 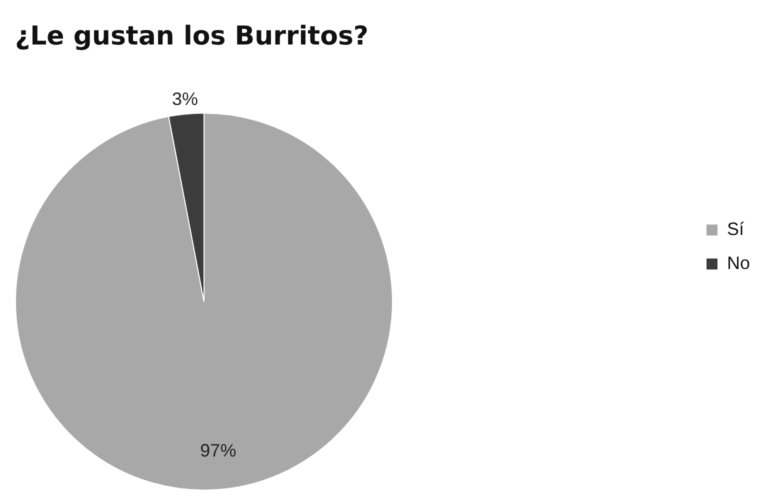 I want to click on data-label: 97%, so click(x=218, y=450).